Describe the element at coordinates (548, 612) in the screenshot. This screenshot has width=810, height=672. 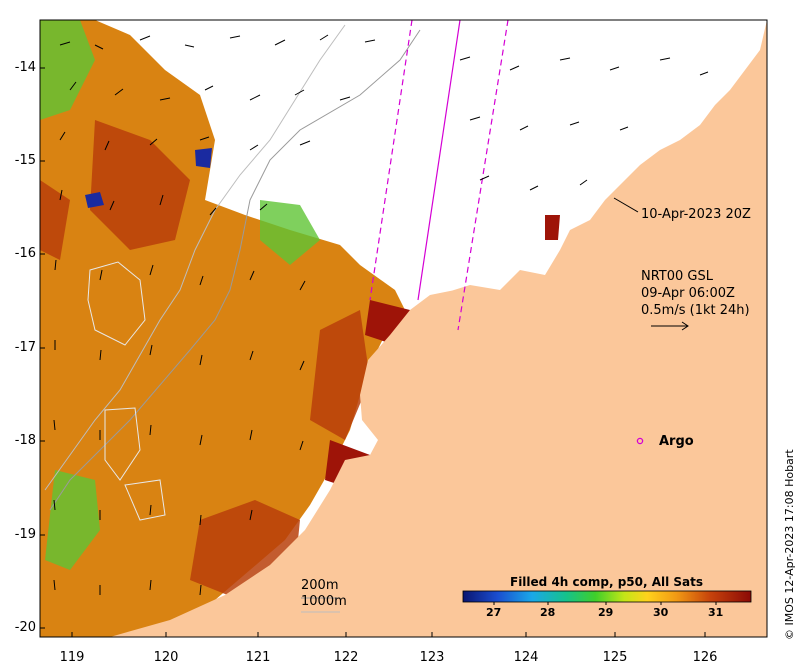
I see `colorbar-tick: 28` at that location.